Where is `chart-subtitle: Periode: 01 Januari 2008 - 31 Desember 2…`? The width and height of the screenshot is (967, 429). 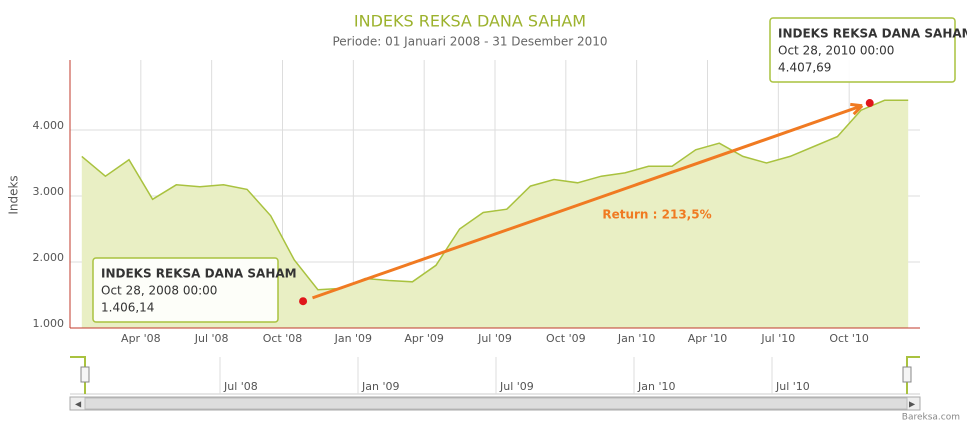
chart-subtitle: Periode: 01 Januari 2008 - 31 Desember 2… is located at coordinates (469, 42).